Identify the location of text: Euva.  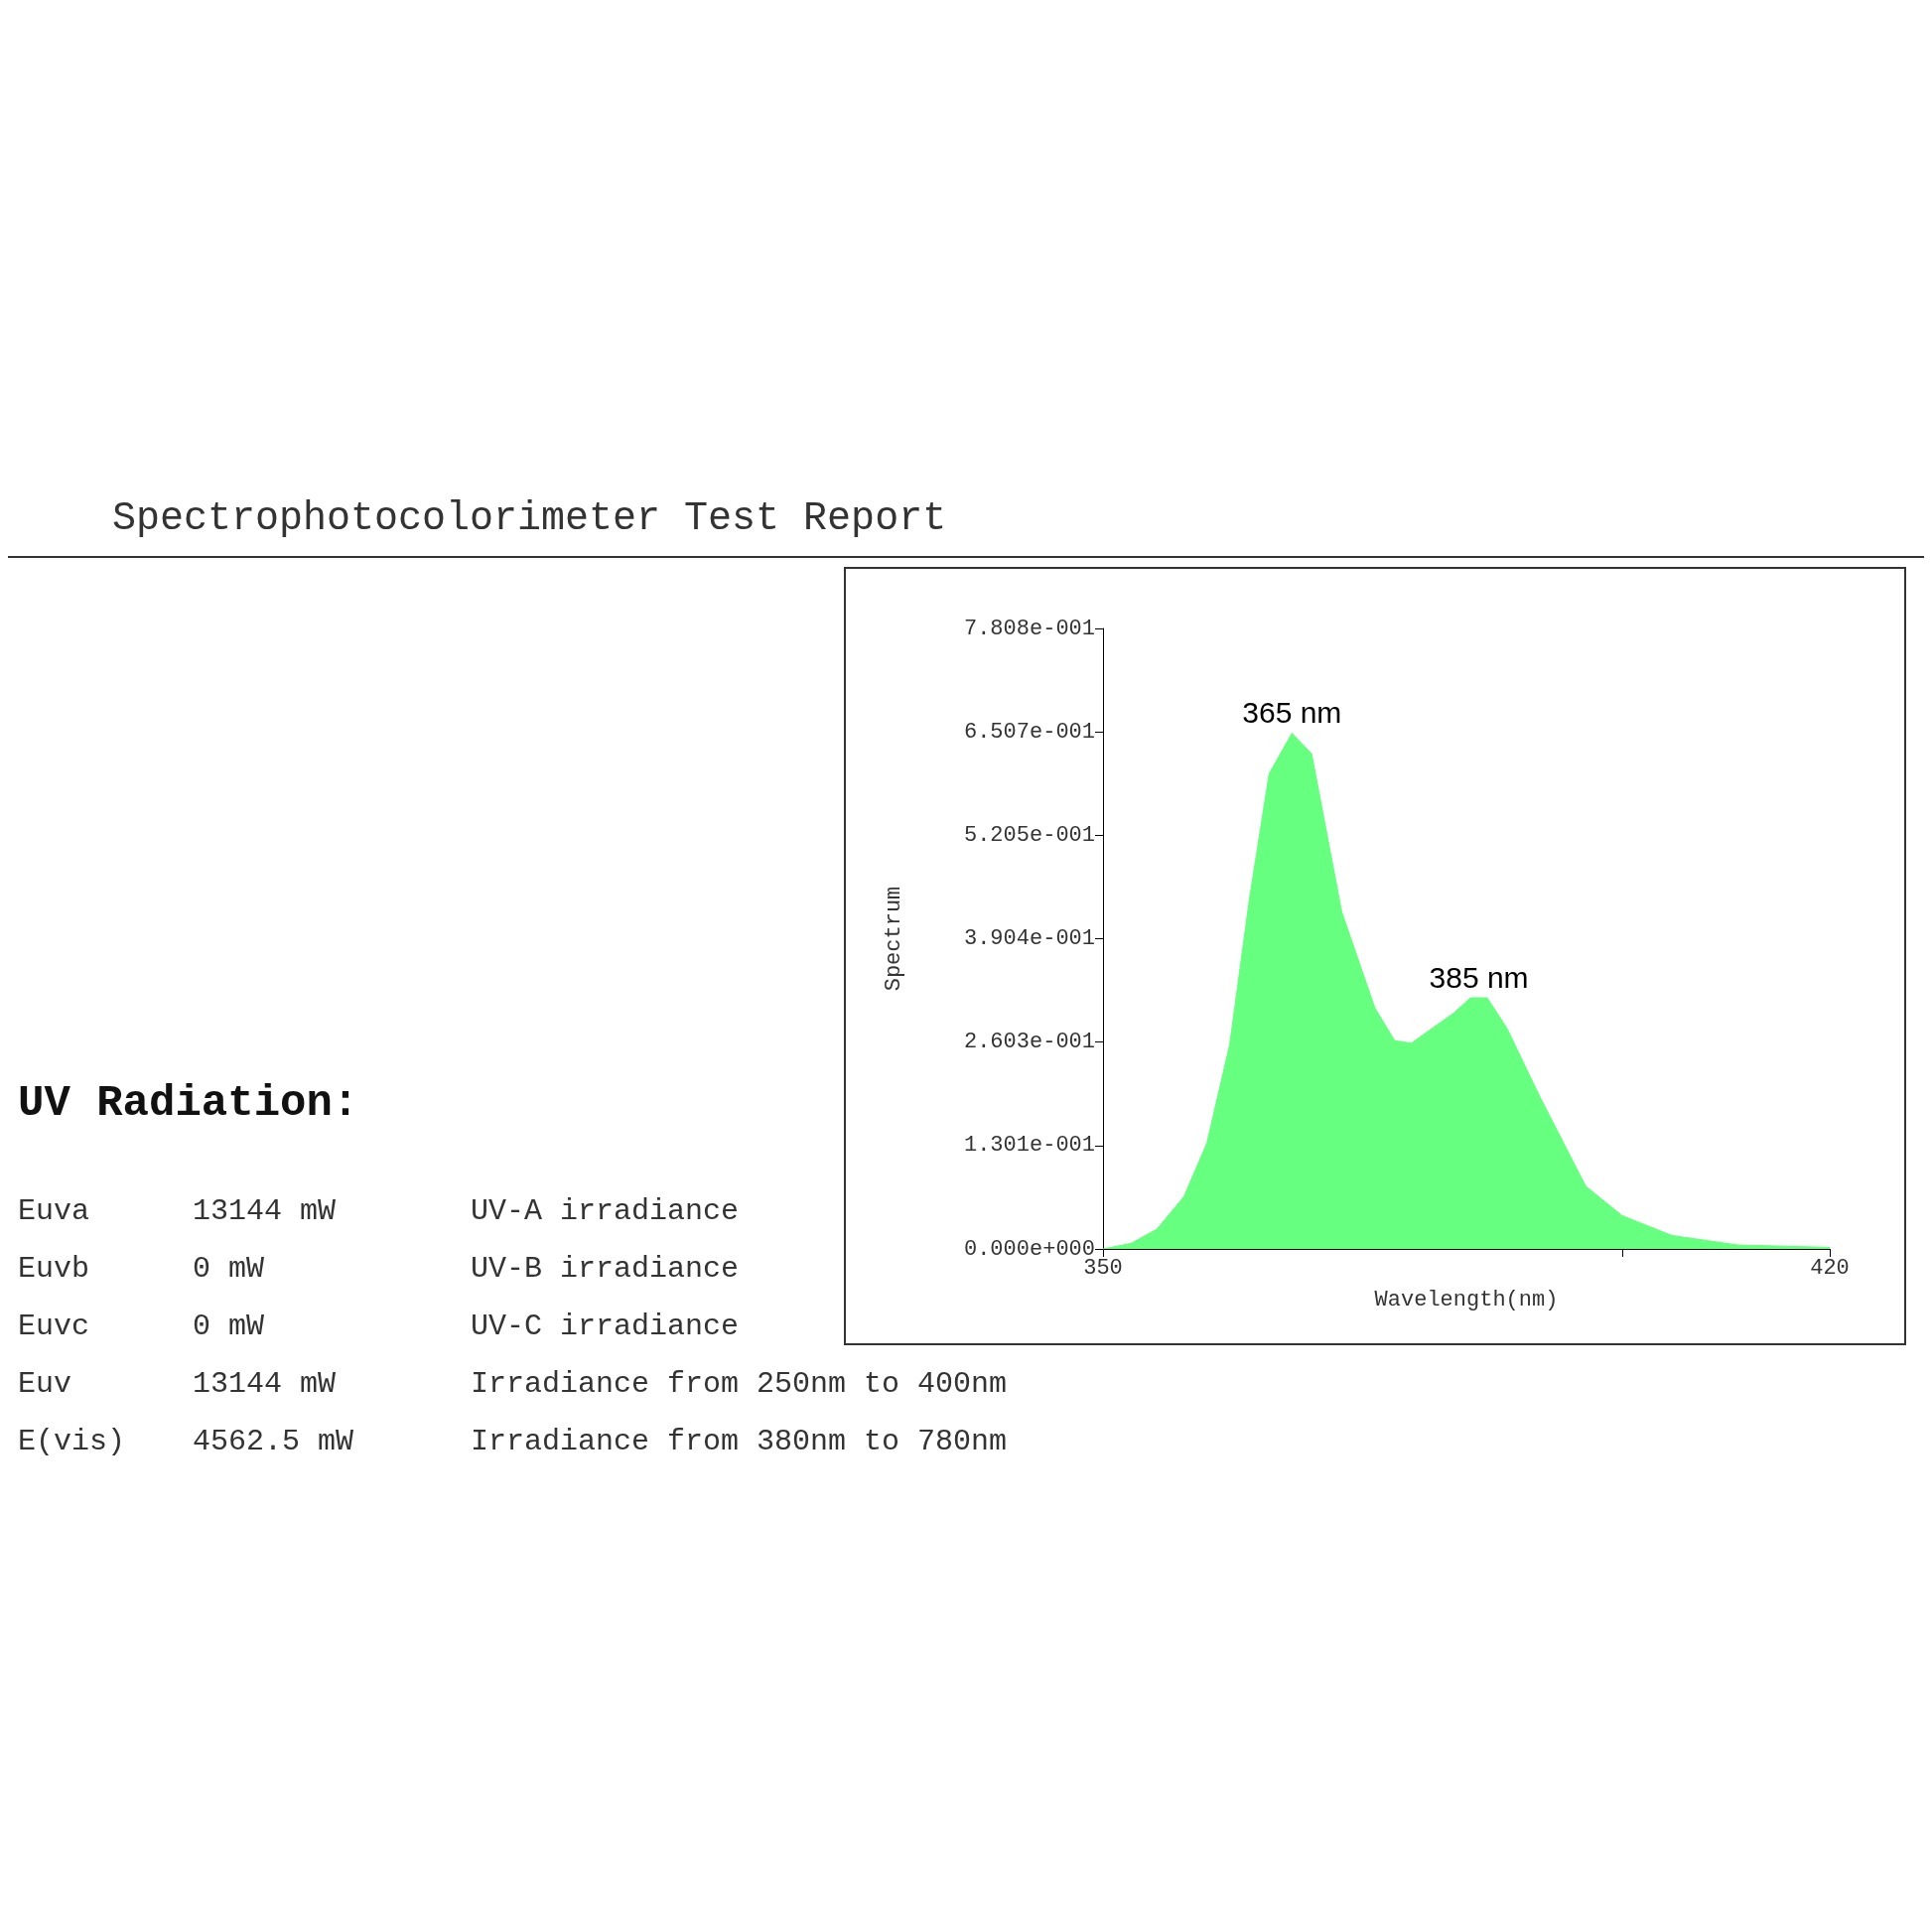
(54, 1211).